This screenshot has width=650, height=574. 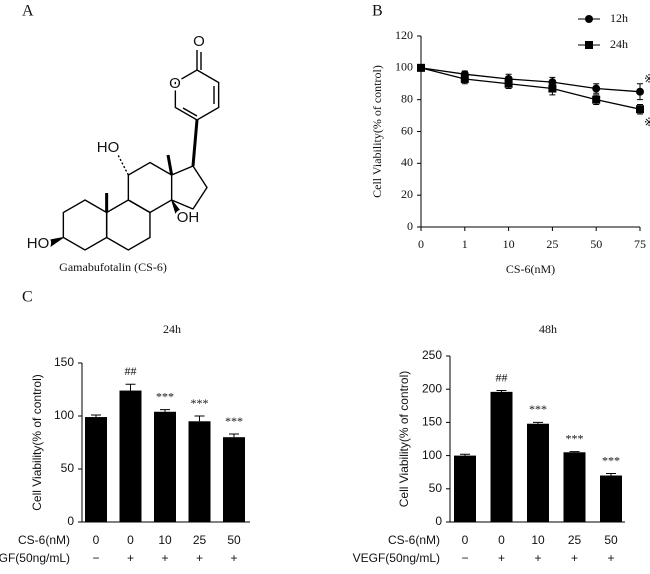 I want to click on x-tick-label: 50, so click(x=596, y=244).